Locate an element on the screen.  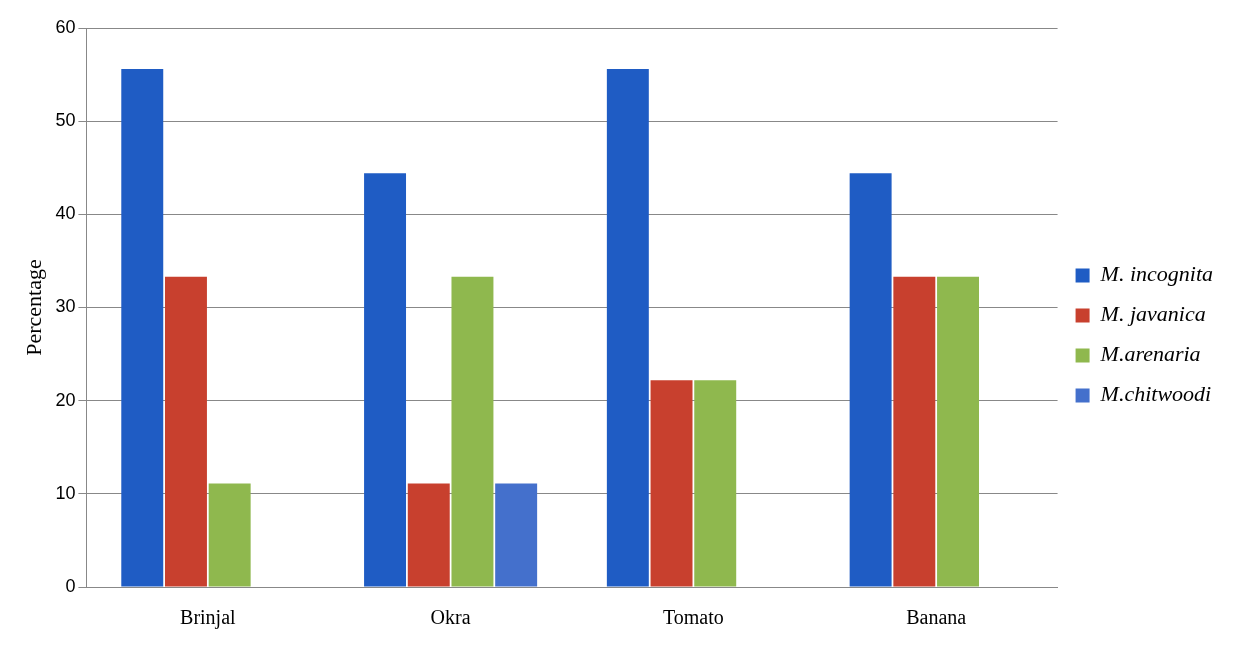
y-tick-label: 60 is located at coordinates (65, 26).